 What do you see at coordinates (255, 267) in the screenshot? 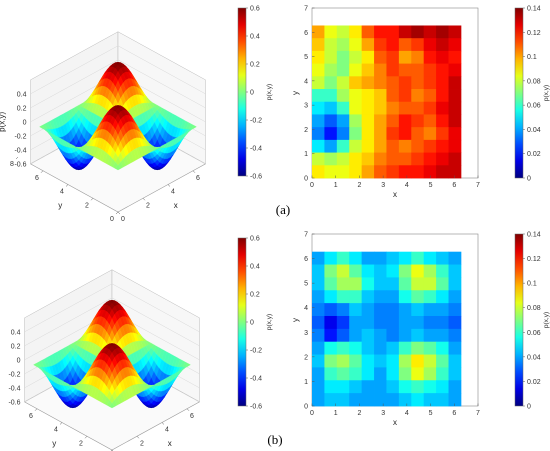
I see `colorbar-tick-label: 0.4` at bounding box center [255, 267].